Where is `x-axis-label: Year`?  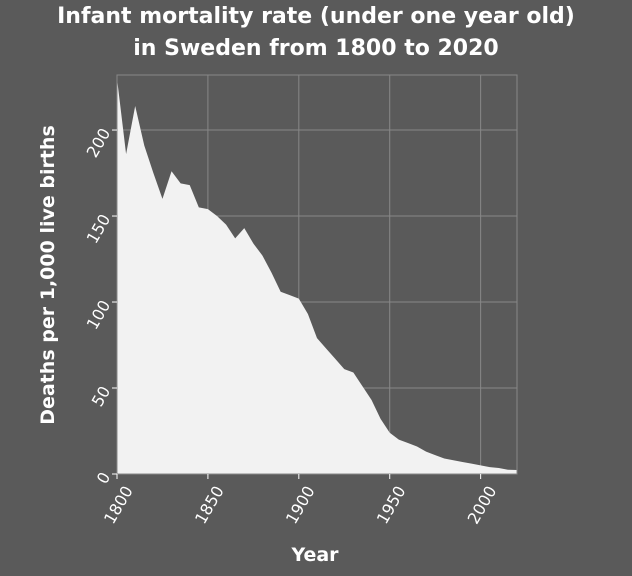
x-axis-label: Year is located at coordinates (314, 555).